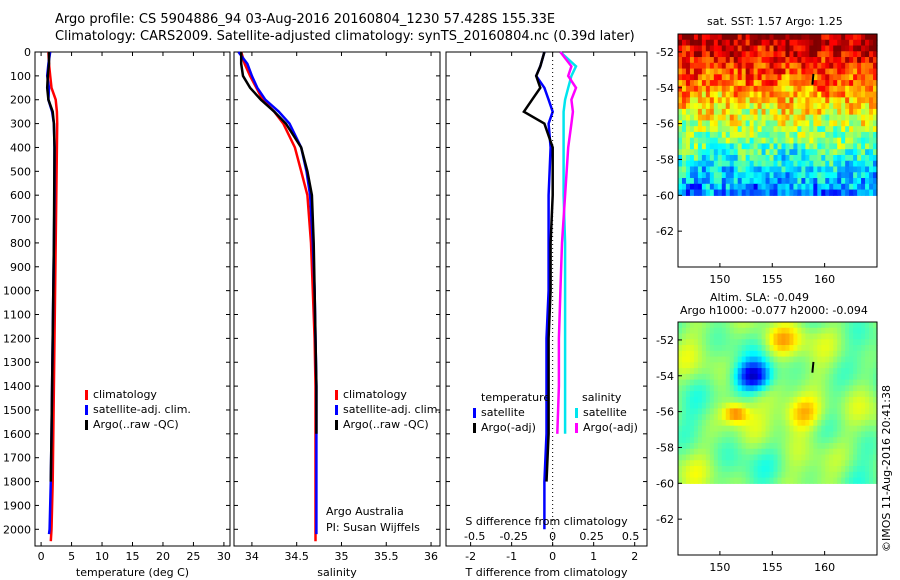  Describe the element at coordinates (665, 447) in the screenshot. I see `map-y-tick-label: -58` at that location.